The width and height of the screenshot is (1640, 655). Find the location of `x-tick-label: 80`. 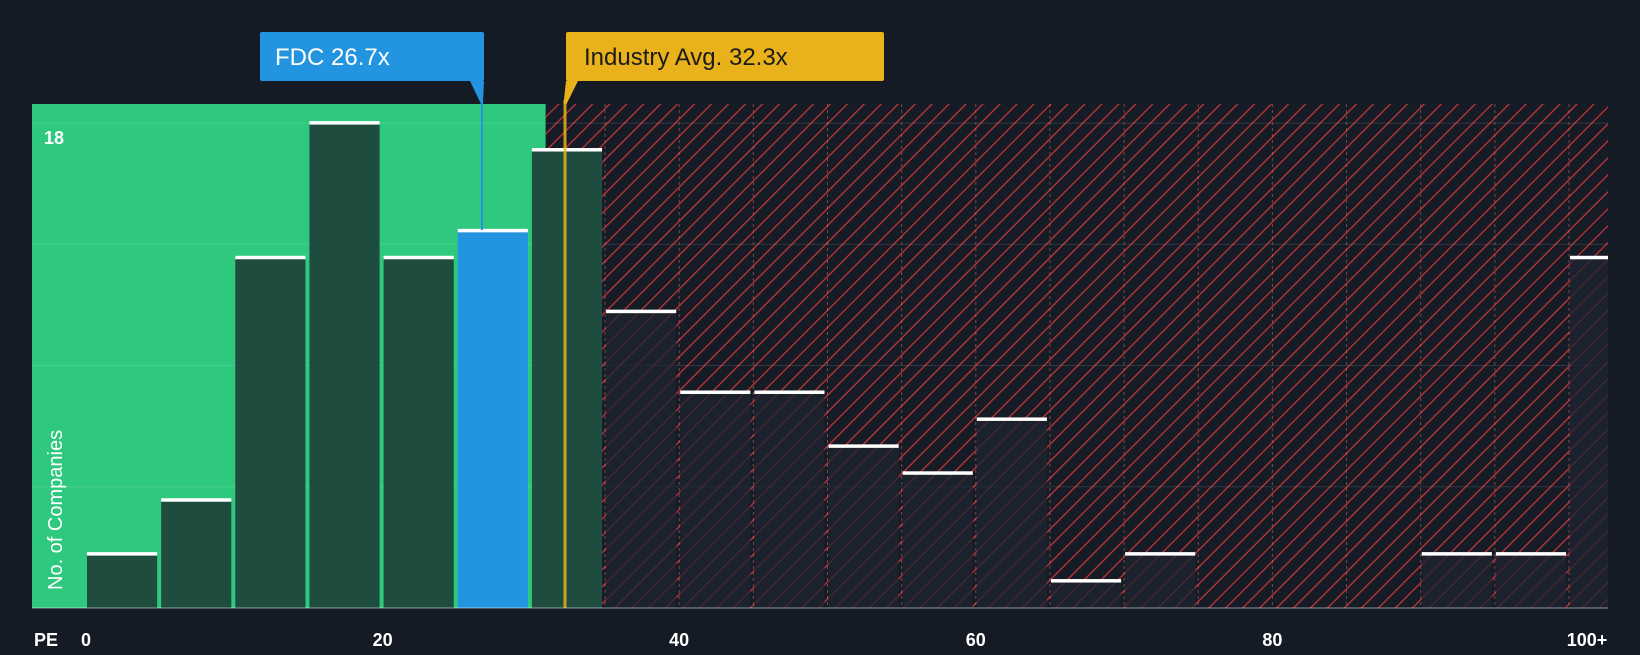

x-tick-label: 80 is located at coordinates (1272, 640).